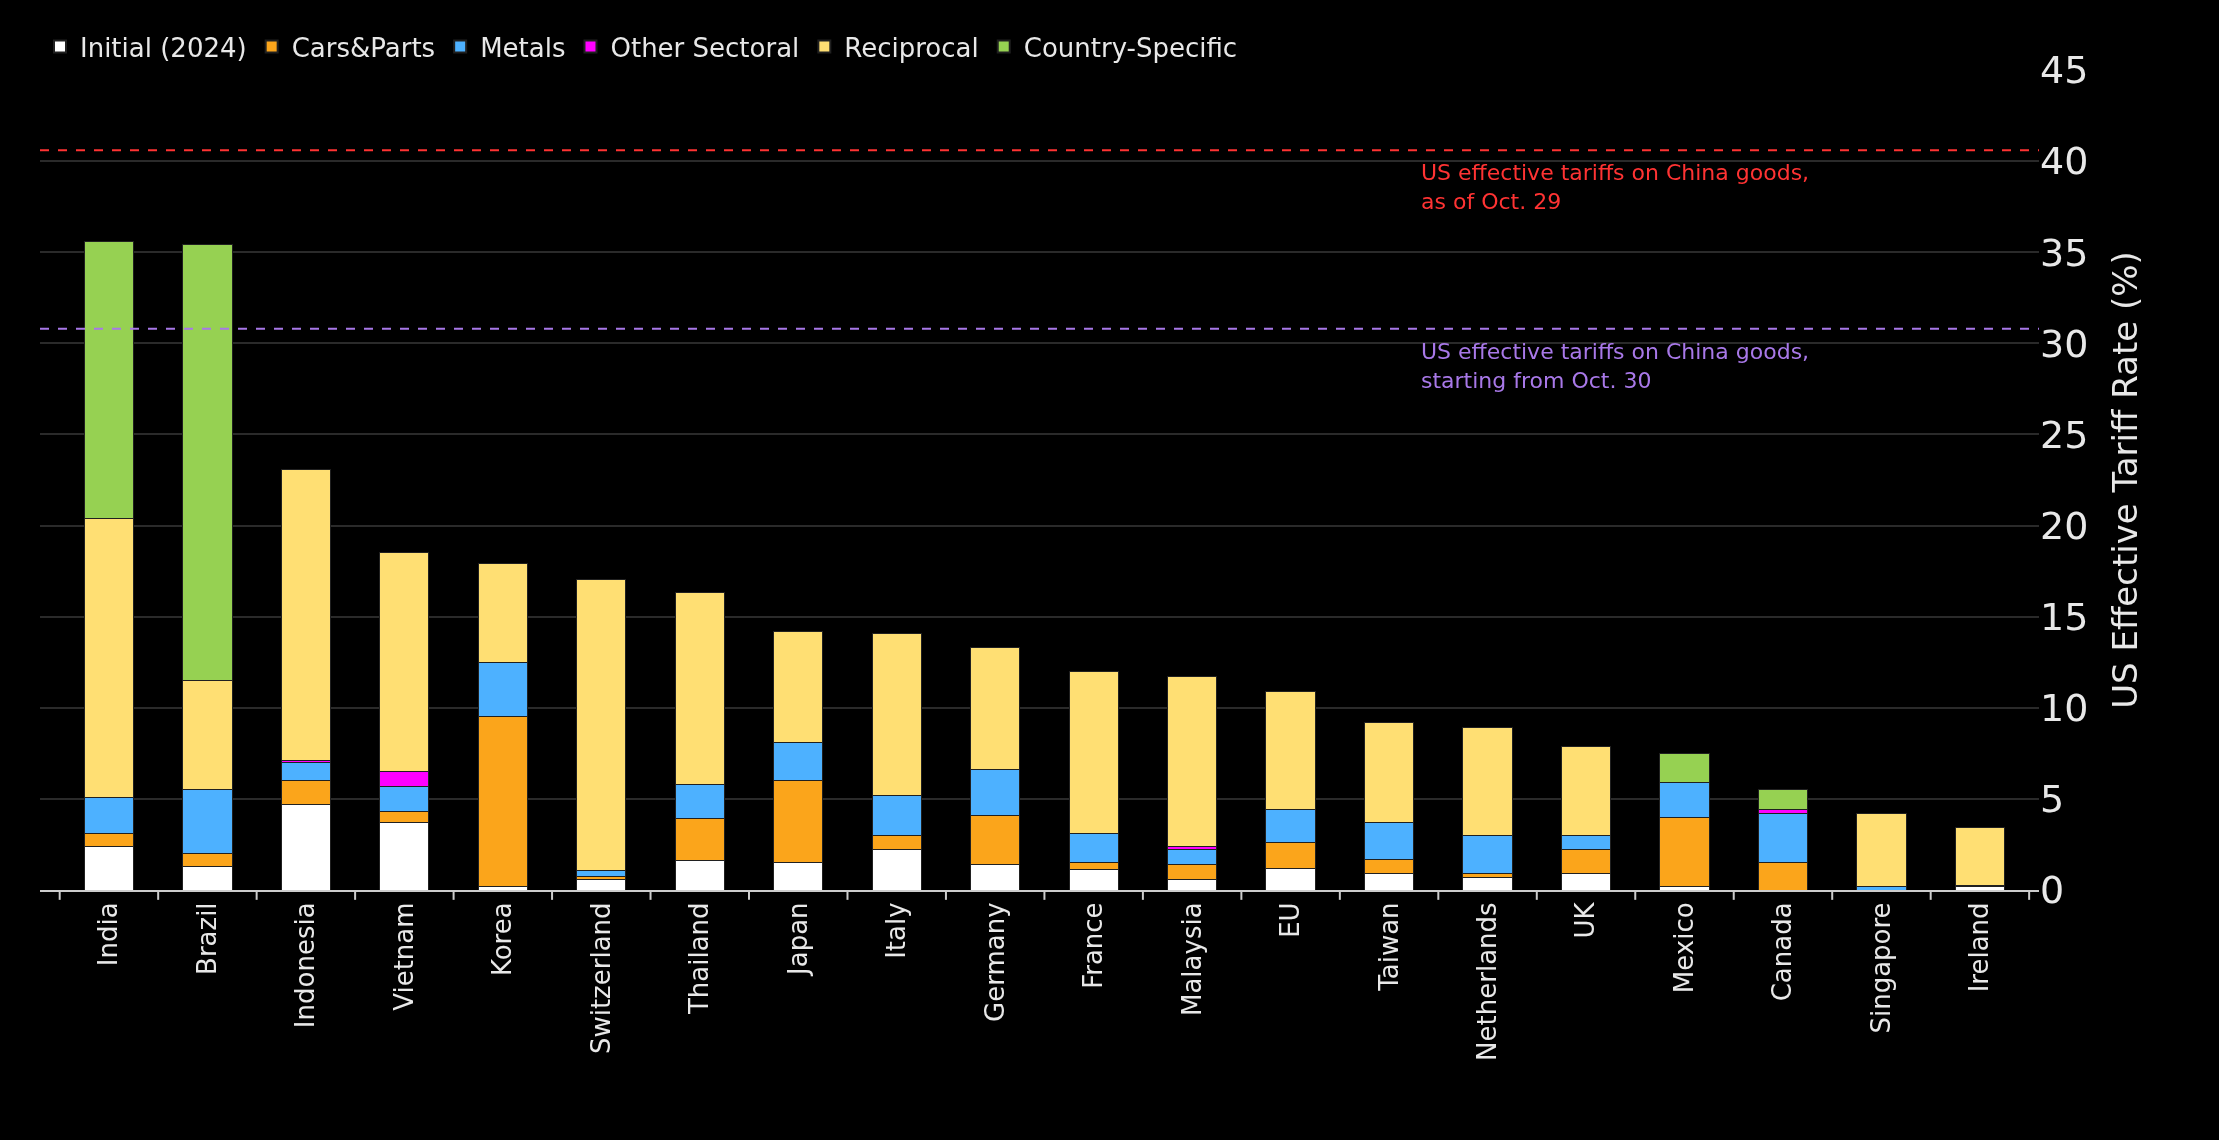 The width and height of the screenshot is (2219, 1140). What do you see at coordinates (1683, 948) in the screenshot?
I see `x-tick-label: Mexico` at bounding box center [1683, 948].